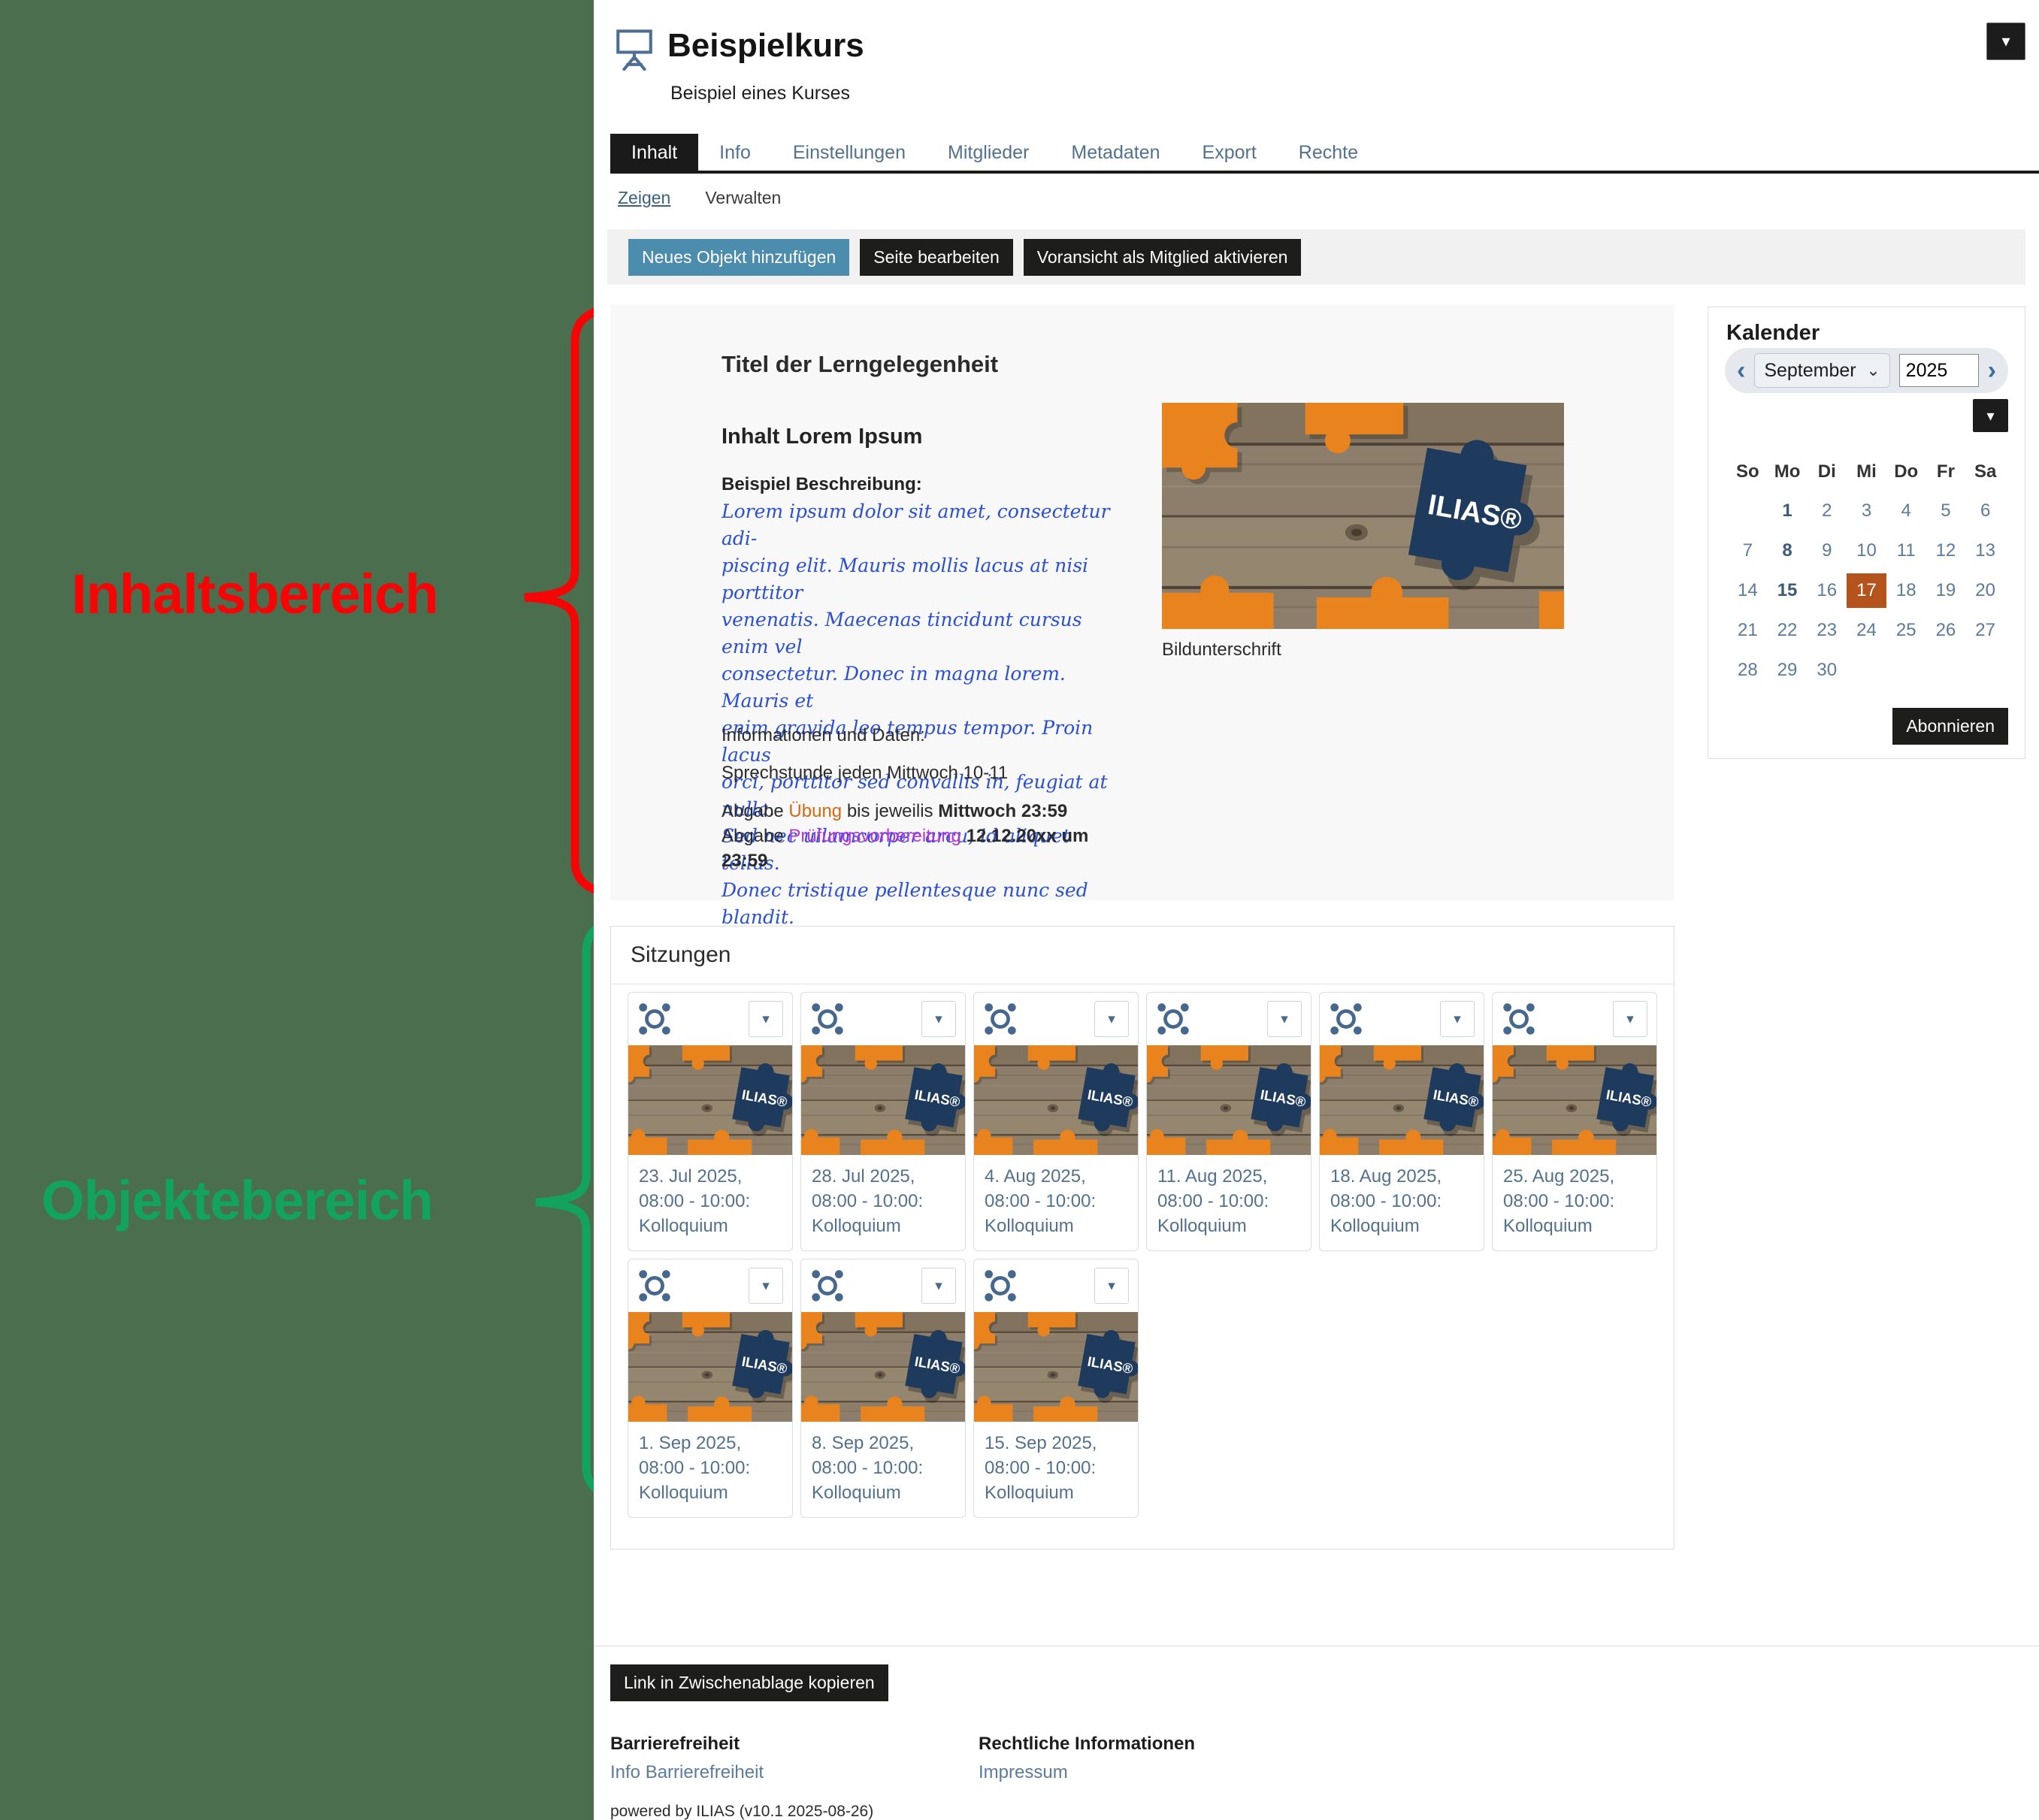  What do you see at coordinates (1946, 510) in the screenshot?
I see `day-cell: 5` at bounding box center [1946, 510].